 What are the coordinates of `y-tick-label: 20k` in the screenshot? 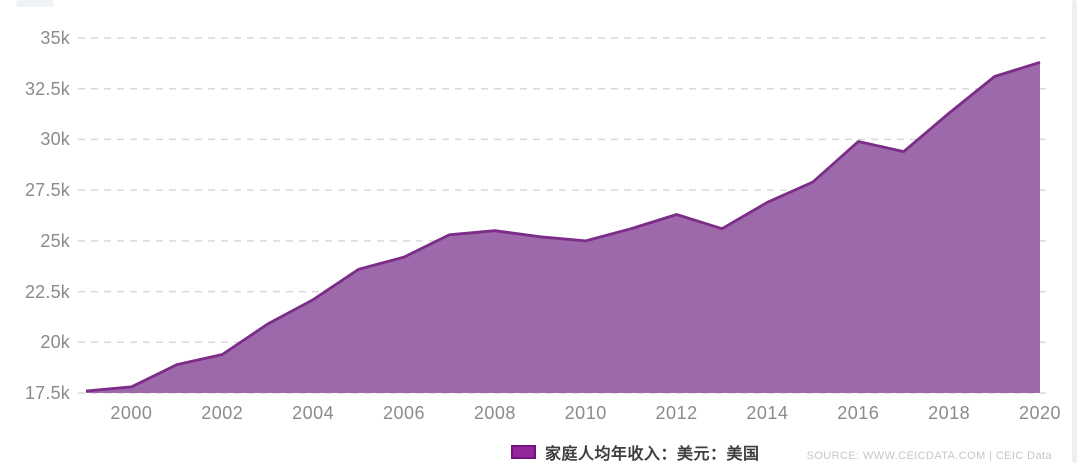 It's located at (55, 342).